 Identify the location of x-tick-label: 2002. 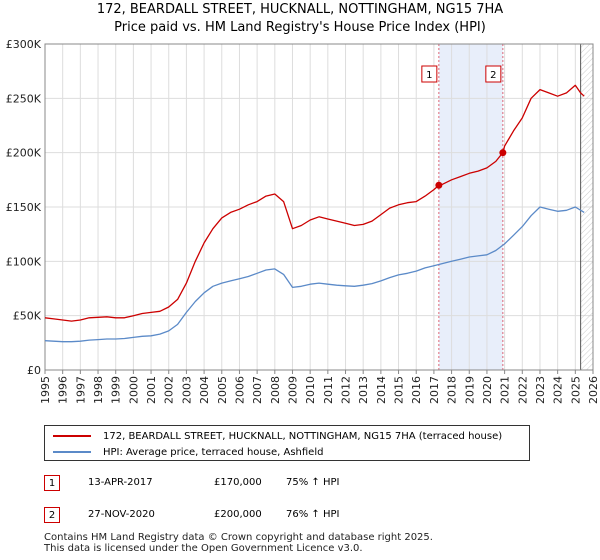
(169, 390).